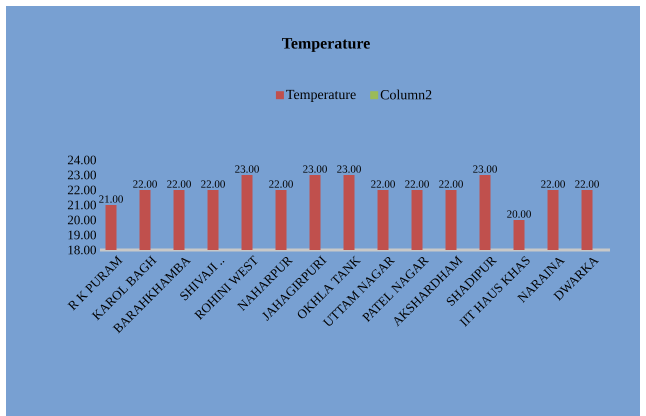 Image resolution: width=646 pixels, height=416 pixels. What do you see at coordinates (82, 205) in the screenshot?
I see `y-tick-label: 21.00` at bounding box center [82, 205].